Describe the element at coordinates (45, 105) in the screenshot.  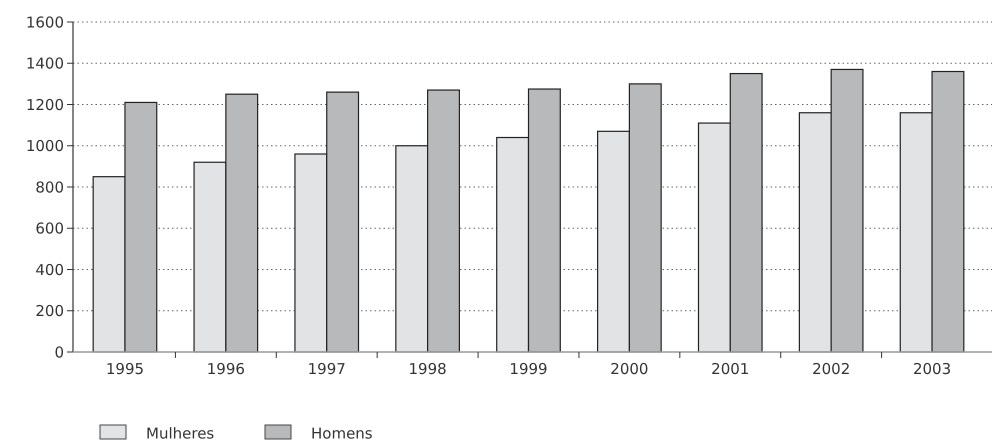
I see `y-tick-label: 1200` at that location.